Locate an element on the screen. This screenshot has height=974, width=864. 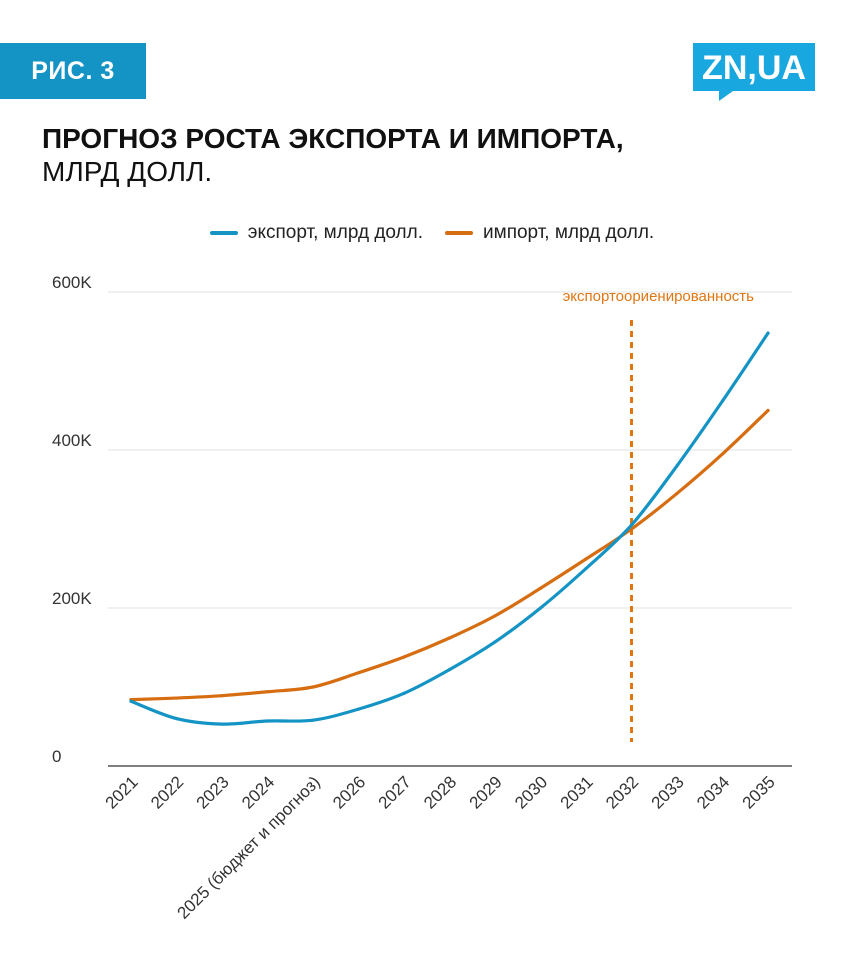
y-tick-label: 0 is located at coordinates (56, 756).